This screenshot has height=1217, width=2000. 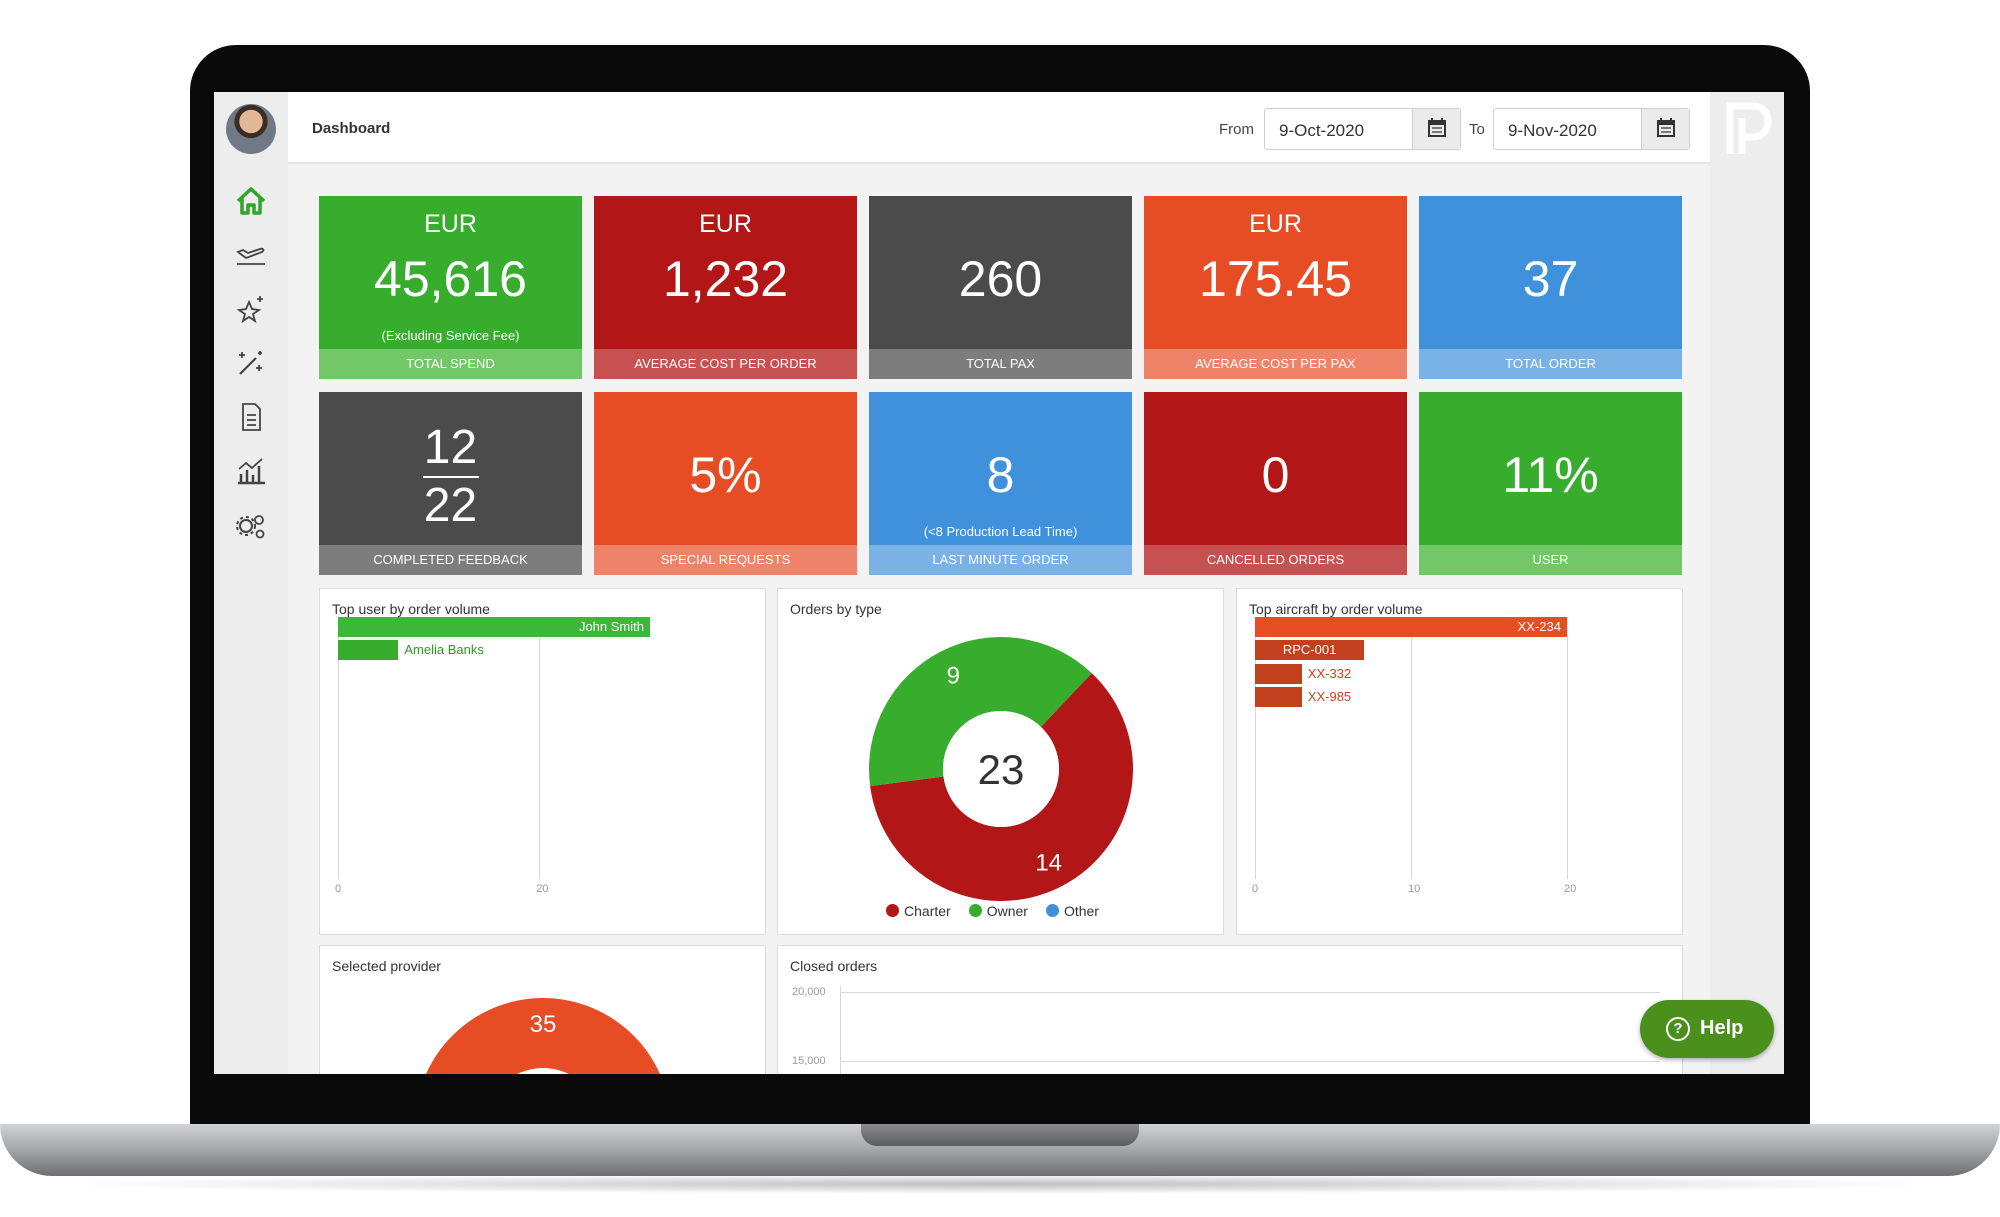 I want to click on avatar, so click(x=251, y=129).